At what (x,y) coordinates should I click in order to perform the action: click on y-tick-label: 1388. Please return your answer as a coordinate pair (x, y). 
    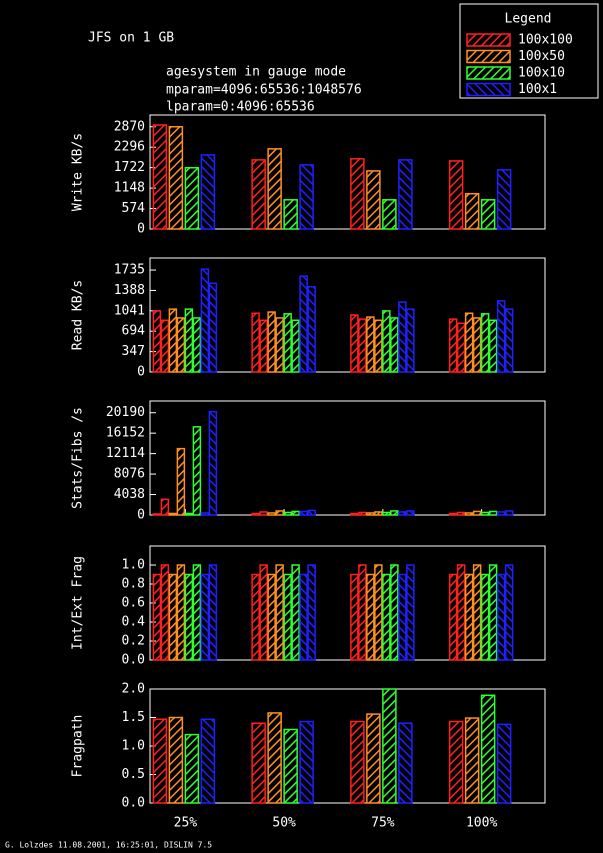
    Looking at the image, I should click on (129, 290).